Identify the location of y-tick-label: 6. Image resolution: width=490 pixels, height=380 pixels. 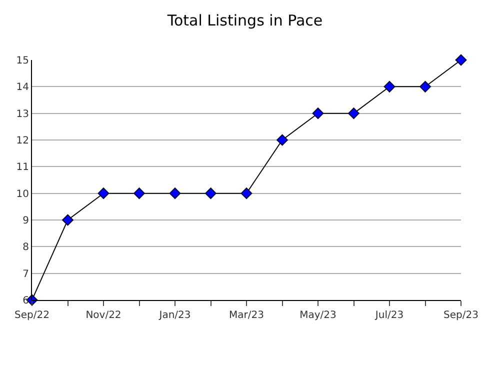
(25, 301).